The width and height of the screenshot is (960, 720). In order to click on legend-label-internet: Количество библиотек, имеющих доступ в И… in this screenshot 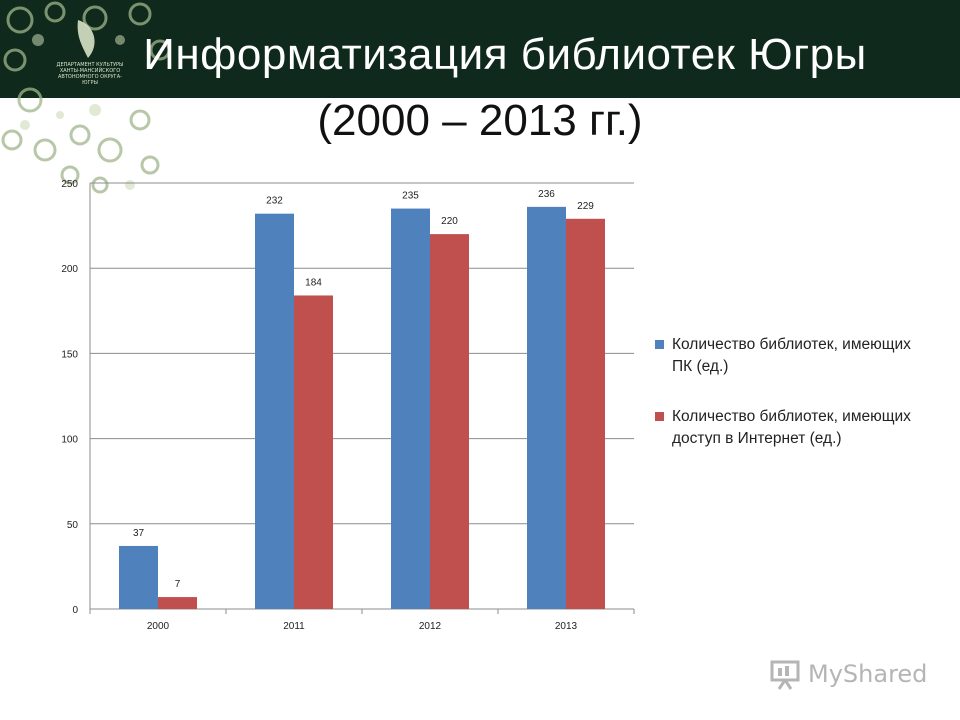, I will do `click(791, 427)`.